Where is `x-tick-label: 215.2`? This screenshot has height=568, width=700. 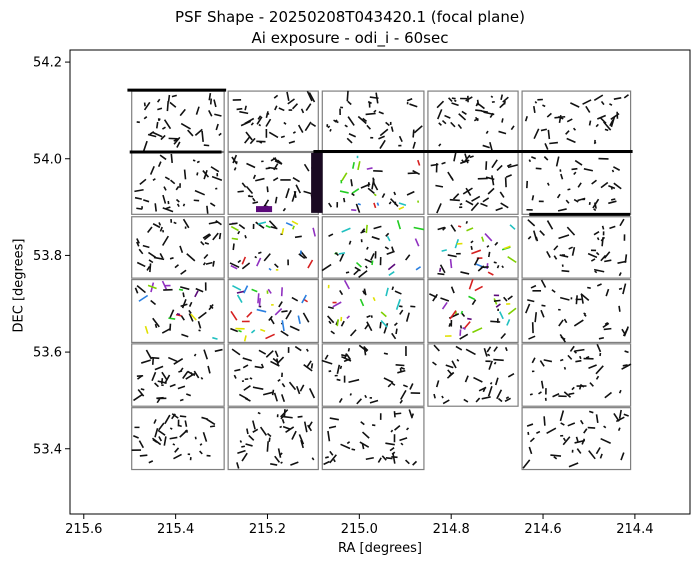
x-tick-label: 215.2 is located at coordinates (267, 529).